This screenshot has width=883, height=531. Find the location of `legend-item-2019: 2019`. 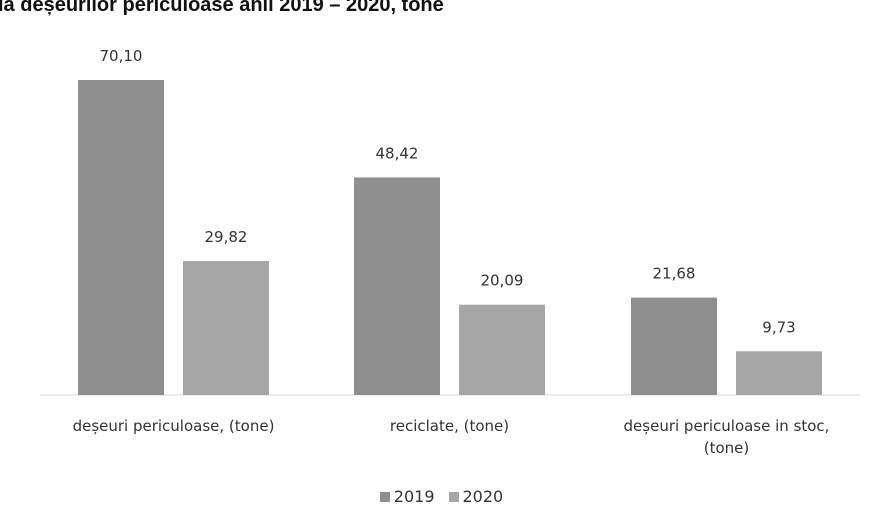

legend-item-2019: 2019 is located at coordinates (407, 496).